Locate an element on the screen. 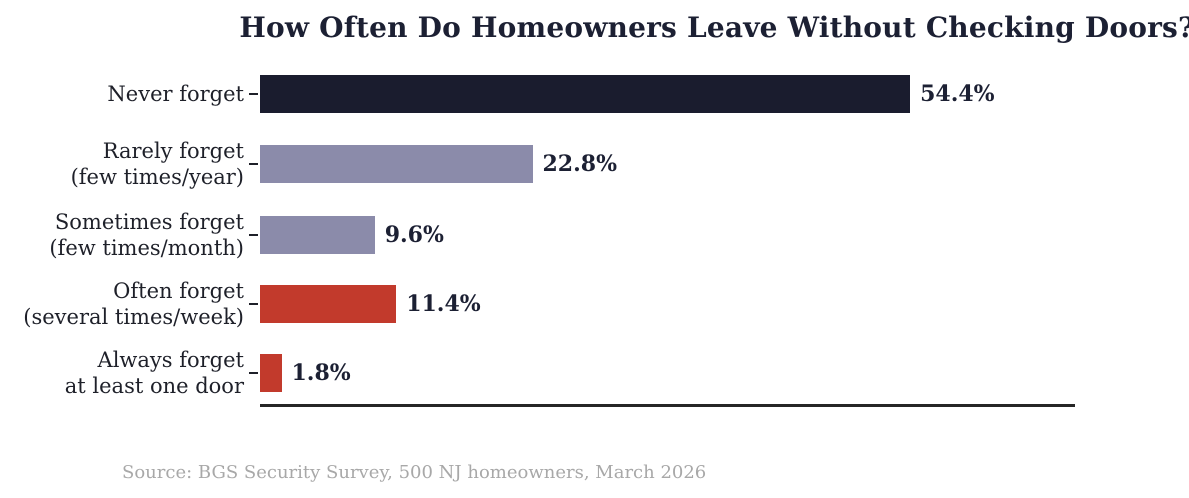 This screenshot has width=1189, height=498. value-label: 54.4% is located at coordinates (957, 94).